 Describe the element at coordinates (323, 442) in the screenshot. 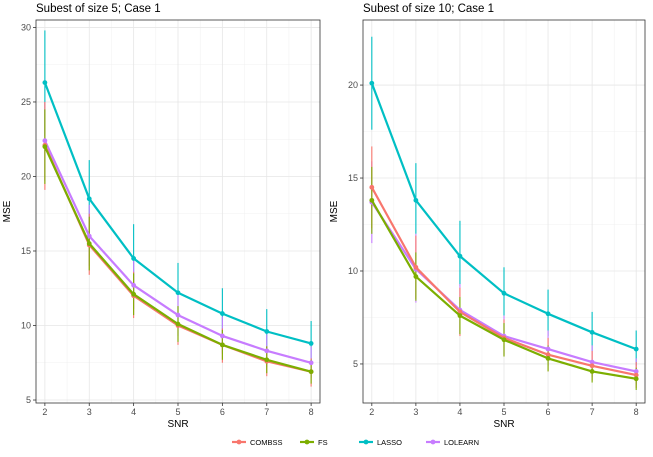

I see `legend-label: FS` at that location.